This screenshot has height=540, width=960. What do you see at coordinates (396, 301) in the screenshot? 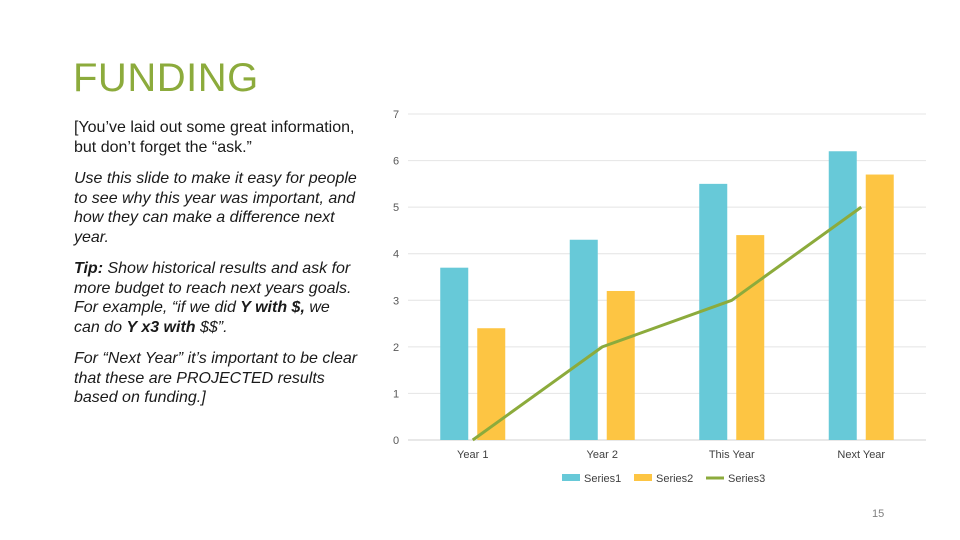
I see `y-tick-label: 3` at bounding box center [396, 301].